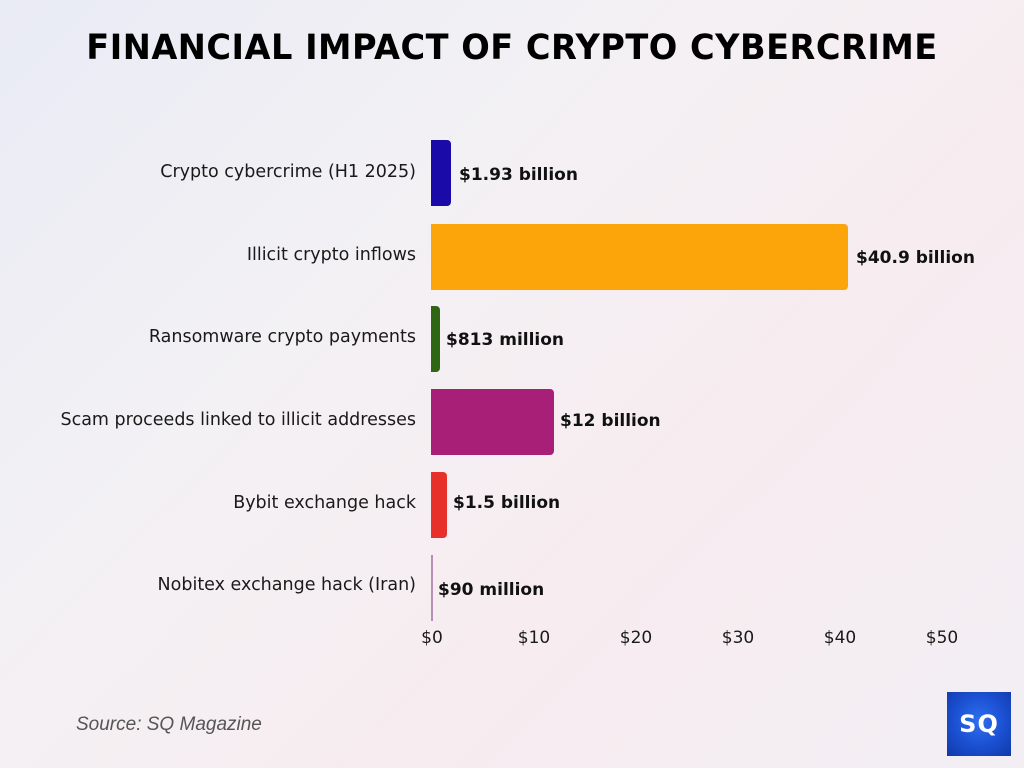  Describe the element at coordinates (441, 173) in the screenshot. I see `bar-crypto-cybercrime` at that location.